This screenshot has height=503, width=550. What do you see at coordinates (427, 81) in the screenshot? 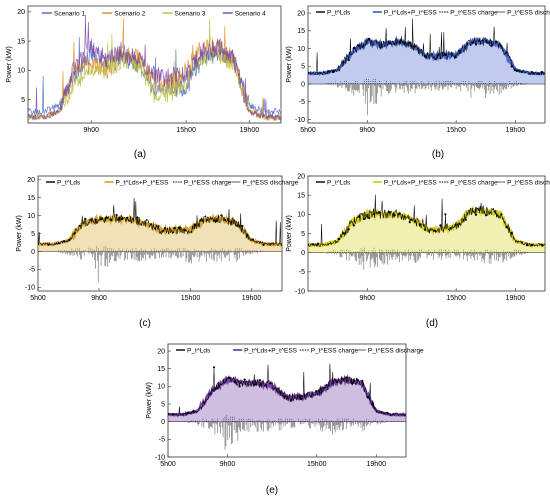
I see `charge-bars` at bounding box center [427, 81].